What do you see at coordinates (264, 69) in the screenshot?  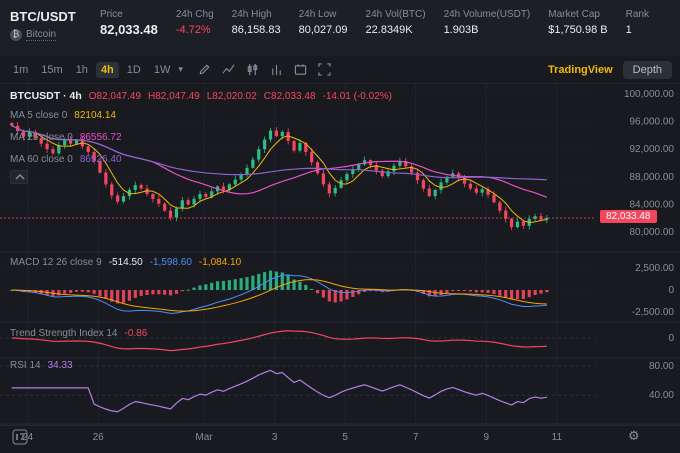 I see `chart-tools` at bounding box center [264, 69].